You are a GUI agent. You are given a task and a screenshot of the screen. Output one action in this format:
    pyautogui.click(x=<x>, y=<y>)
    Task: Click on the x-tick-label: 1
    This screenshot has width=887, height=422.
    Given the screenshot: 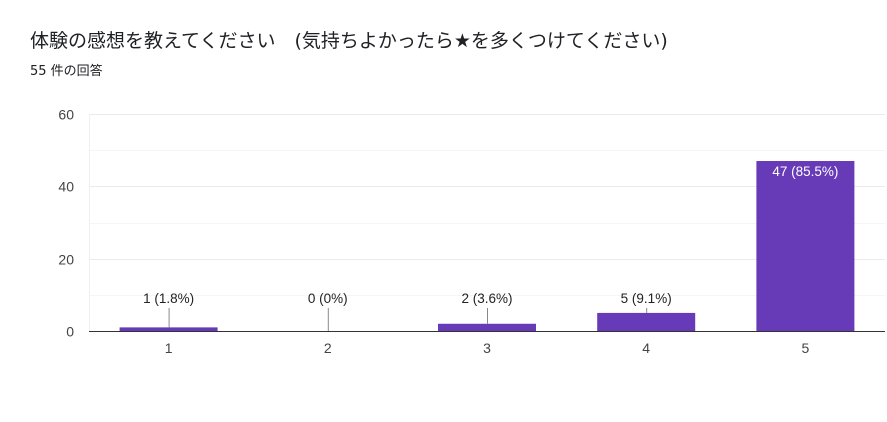 What is the action you would take?
    pyautogui.click(x=169, y=348)
    